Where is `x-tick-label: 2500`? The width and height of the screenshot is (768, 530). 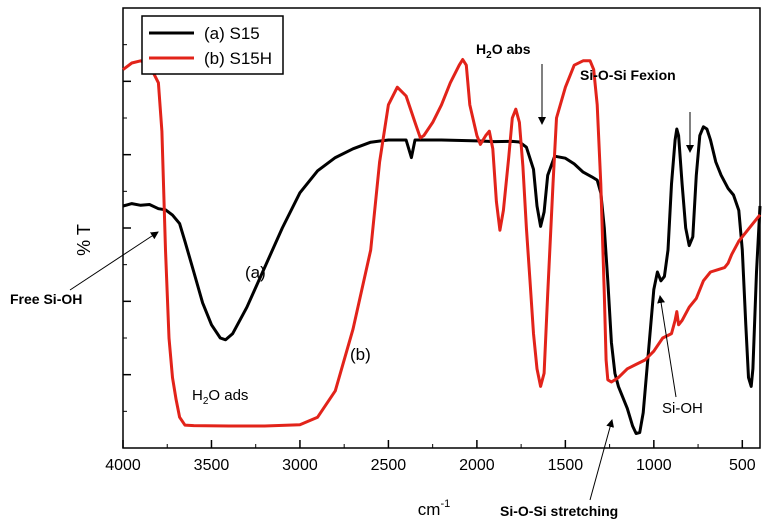 x-tick-label: 2500 is located at coordinates (389, 465).